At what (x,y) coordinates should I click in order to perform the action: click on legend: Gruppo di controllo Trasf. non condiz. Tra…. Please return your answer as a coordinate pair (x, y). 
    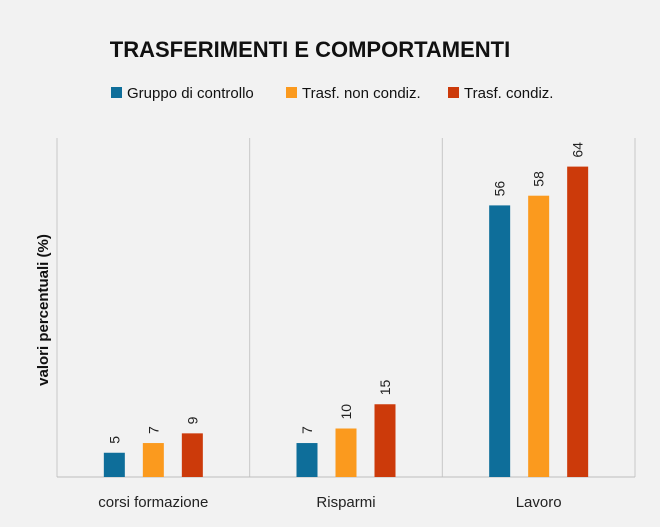
    Looking at the image, I should click on (332, 93).